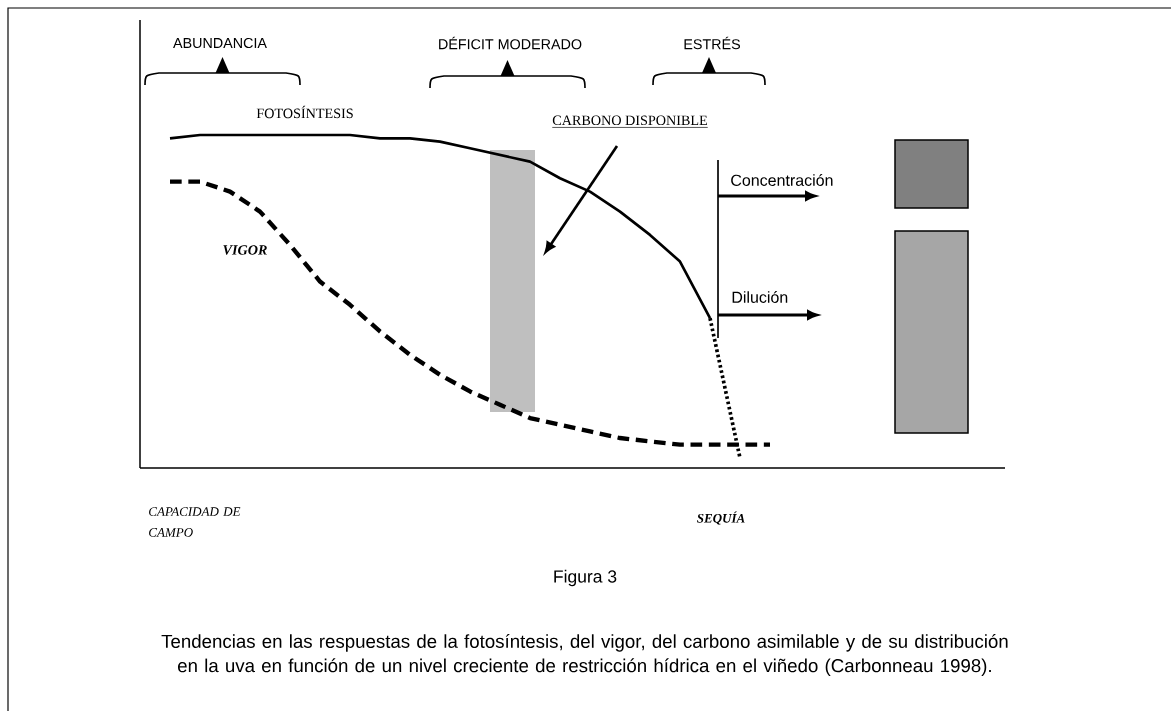  Describe the element at coordinates (195, 522) in the screenshot. I see `text: CAPACIDAD DE CAMPO` at that location.